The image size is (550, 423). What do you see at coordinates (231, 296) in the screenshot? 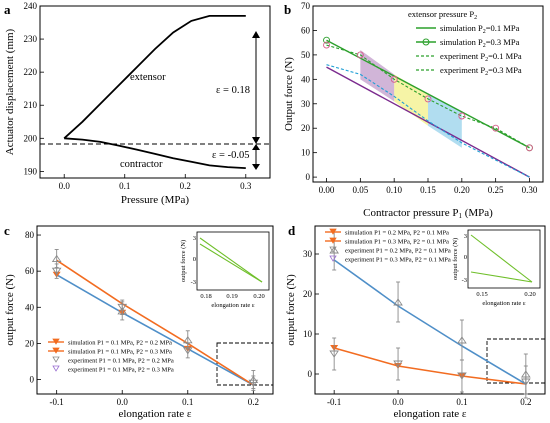
I see `inset-x-tick-label: 0.19` at bounding box center [231, 296].